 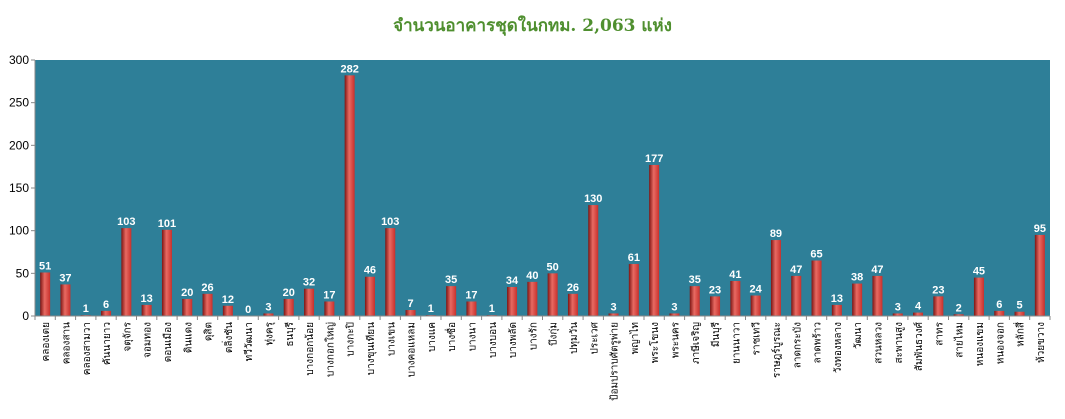 I want to click on x-tick-label: ภาษีเจริญ, so click(x=696, y=343).